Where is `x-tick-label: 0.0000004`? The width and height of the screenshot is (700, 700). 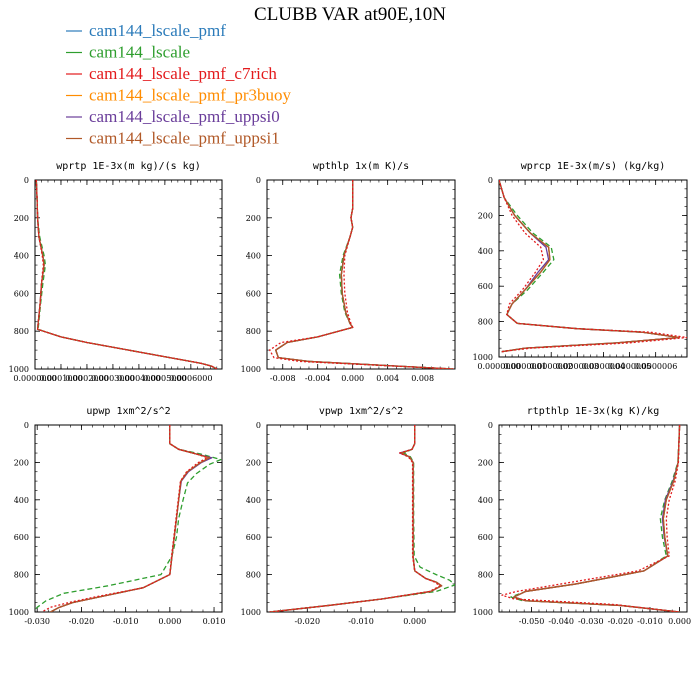 x-tick-label: 0.0000004 is located at coordinates (603, 366).